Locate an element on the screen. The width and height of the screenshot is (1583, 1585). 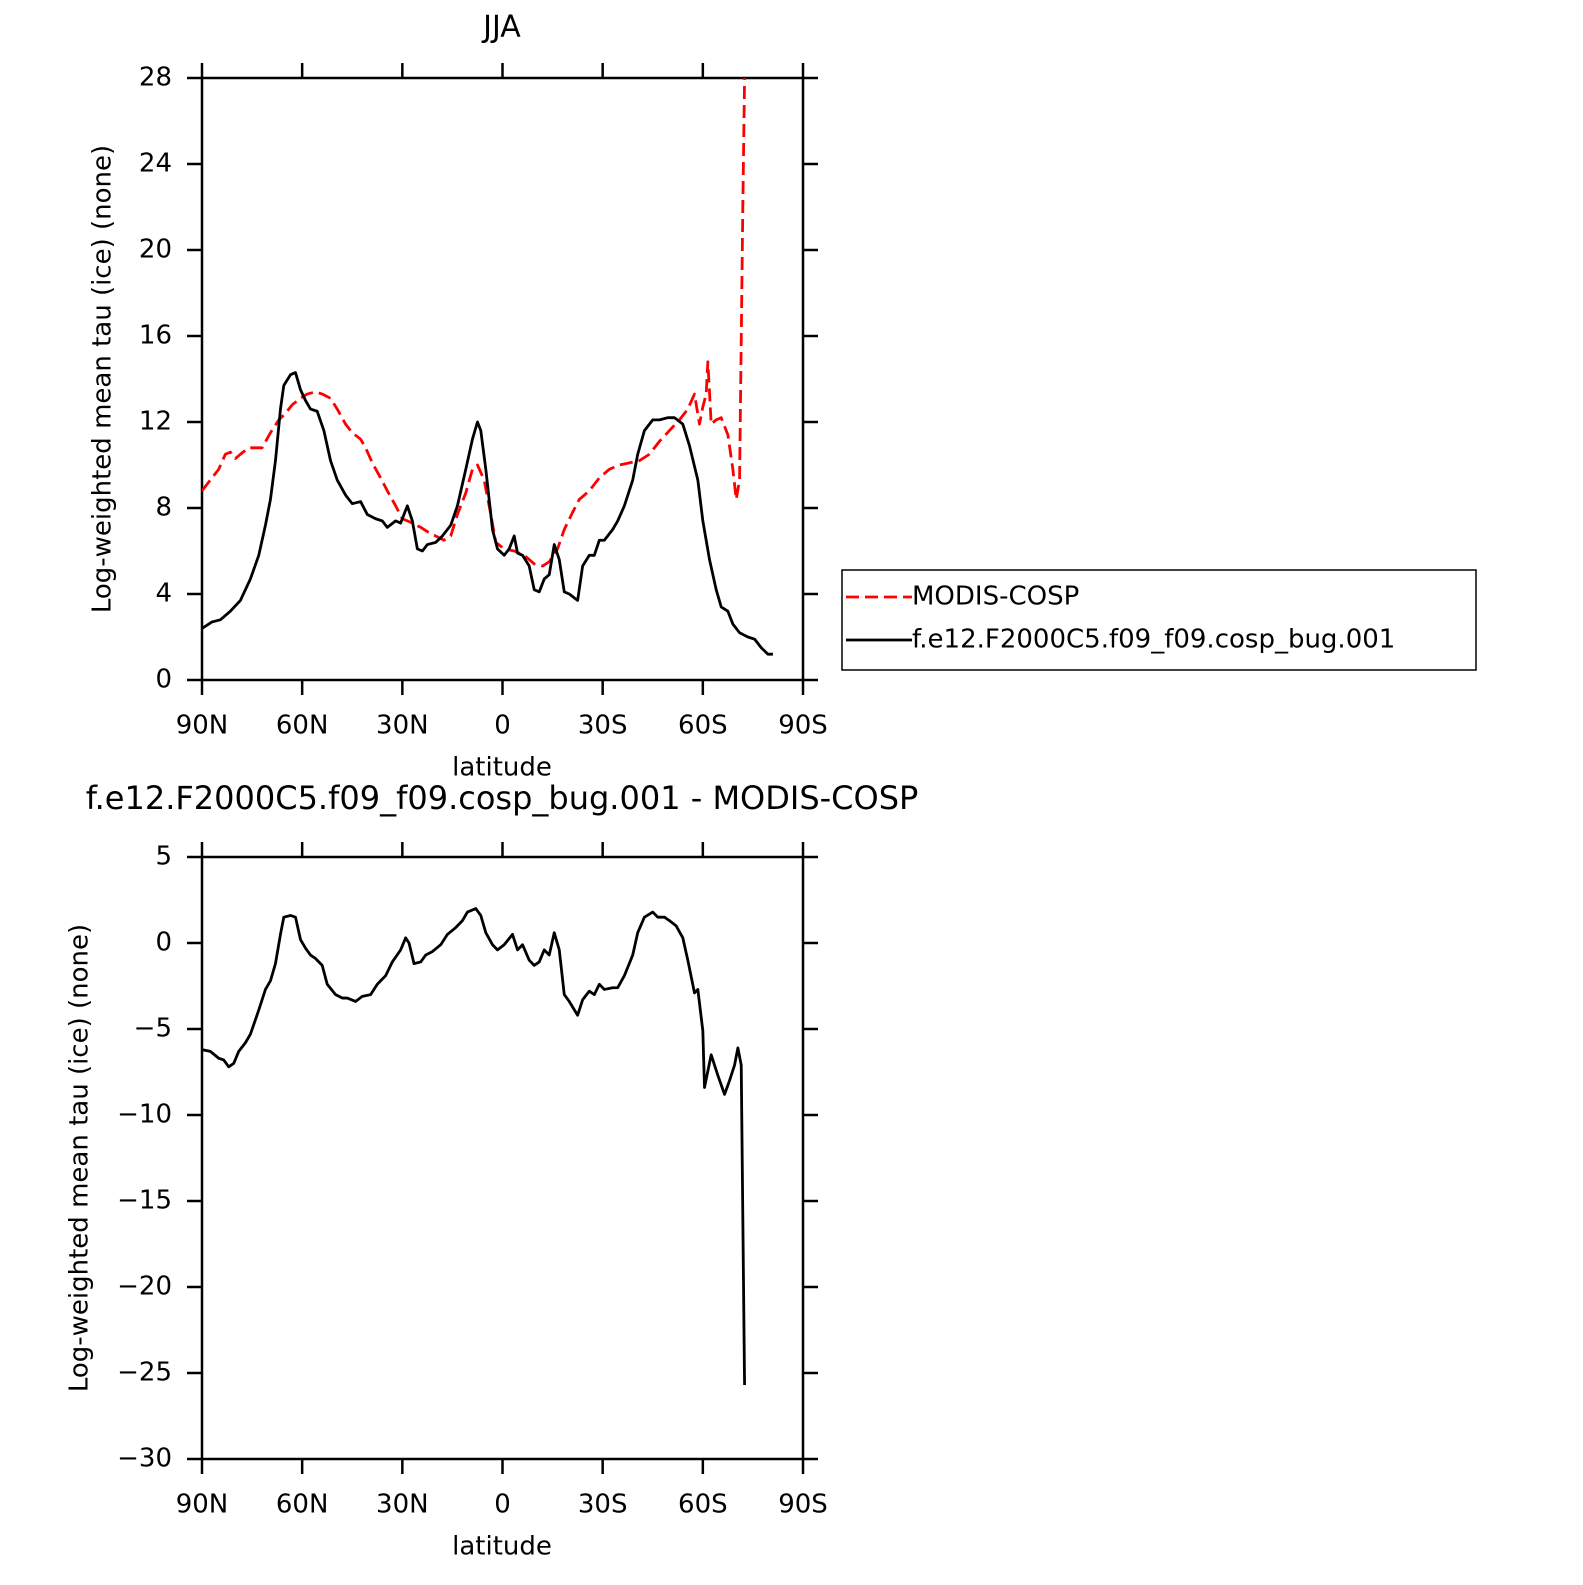
y-tick-label: −15 is located at coordinates (144, 1201).